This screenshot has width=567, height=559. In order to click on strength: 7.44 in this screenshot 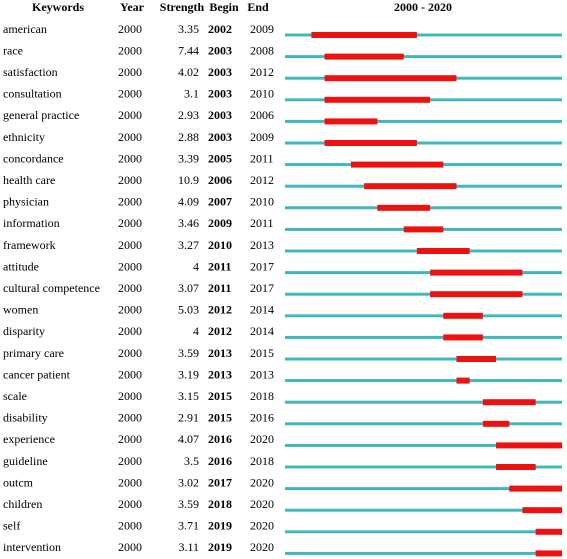, I will do `click(188, 50)`.